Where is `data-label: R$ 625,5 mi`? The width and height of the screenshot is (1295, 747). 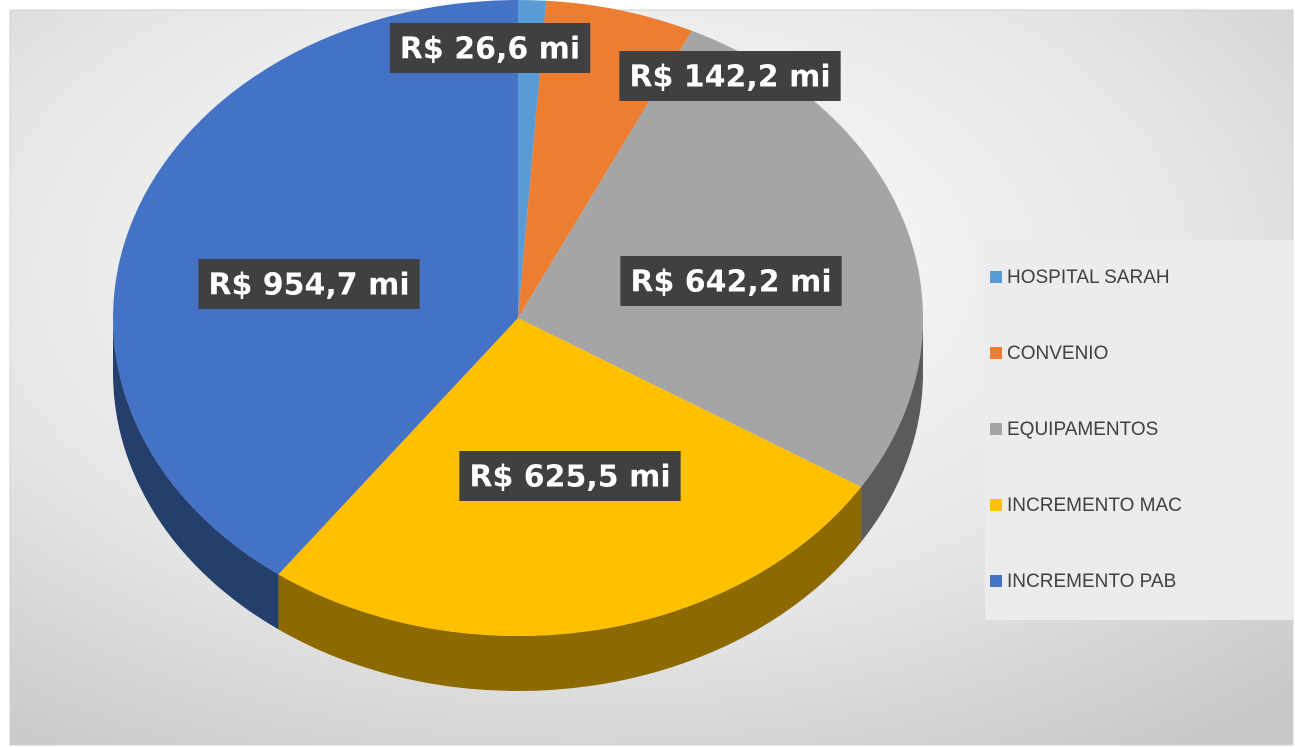 data-label: R$ 625,5 mi is located at coordinates (570, 476).